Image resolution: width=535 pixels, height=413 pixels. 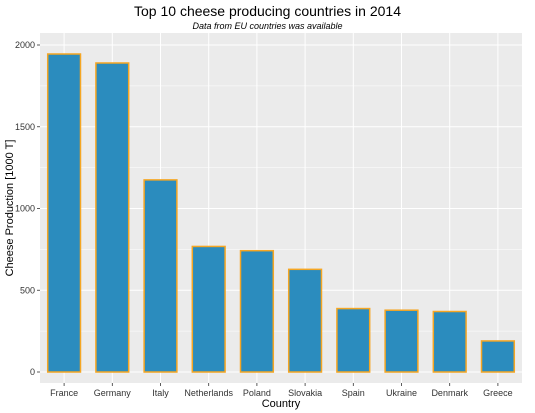 What do you see at coordinates (353, 393) in the screenshot?
I see `x-tick-label: Spain` at bounding box center [353, 393].